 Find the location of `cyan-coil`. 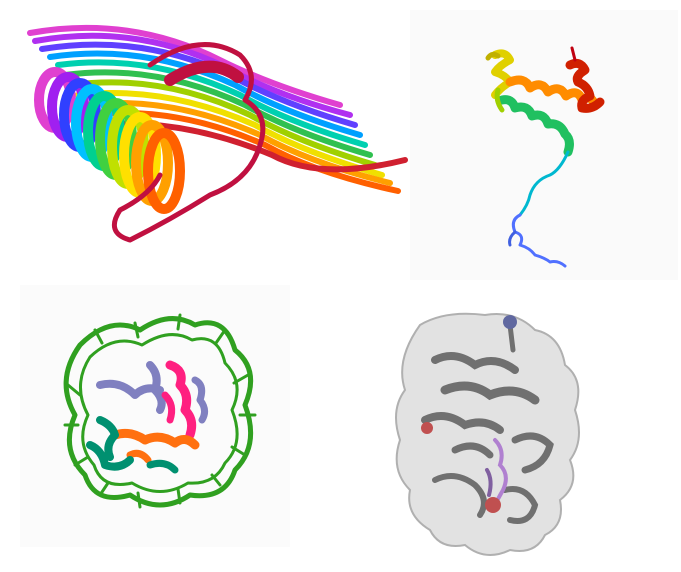

cyan-coil is located at coordinates (544, 183).